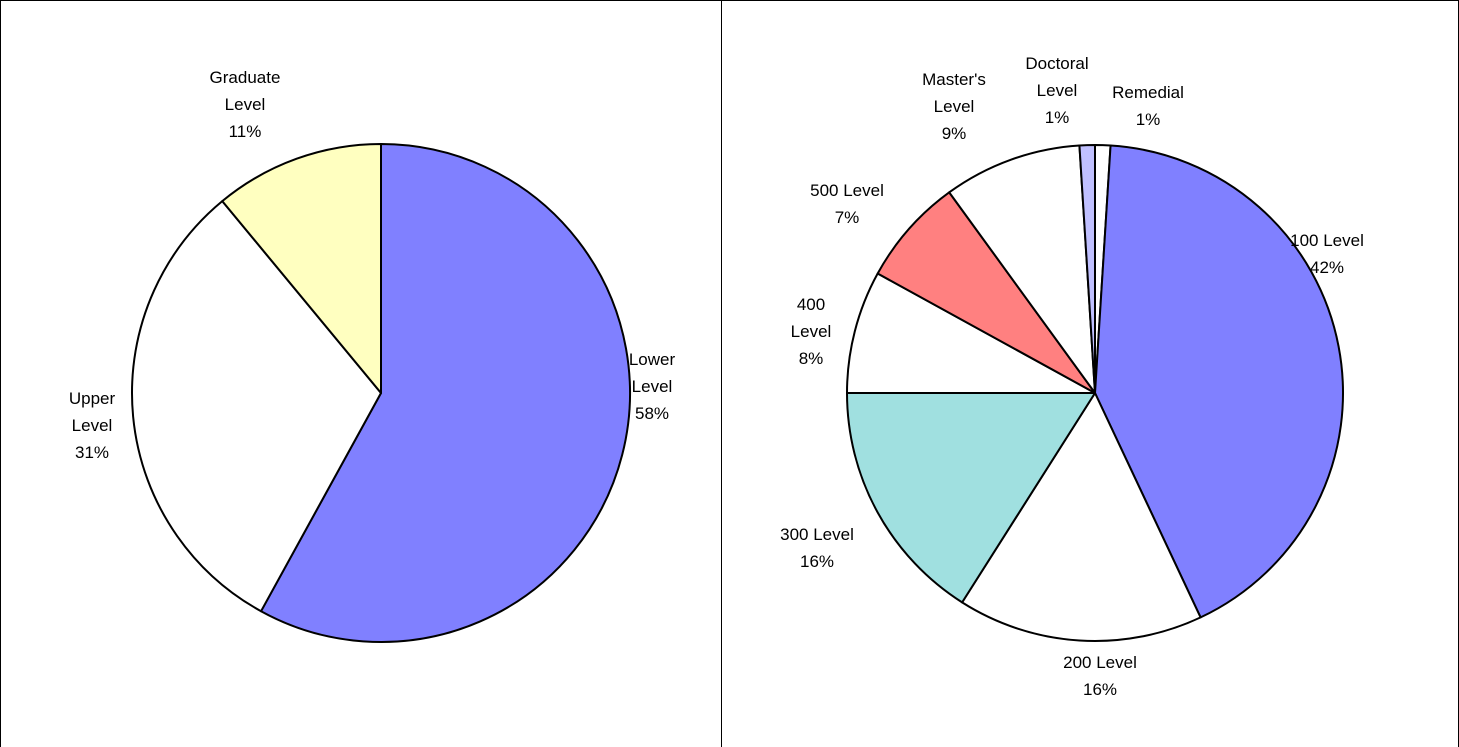  What do you see at coordinates (847, 217) in the screenshot?
I see `slice-label-value: 7%` at bounding box center [847, 217].